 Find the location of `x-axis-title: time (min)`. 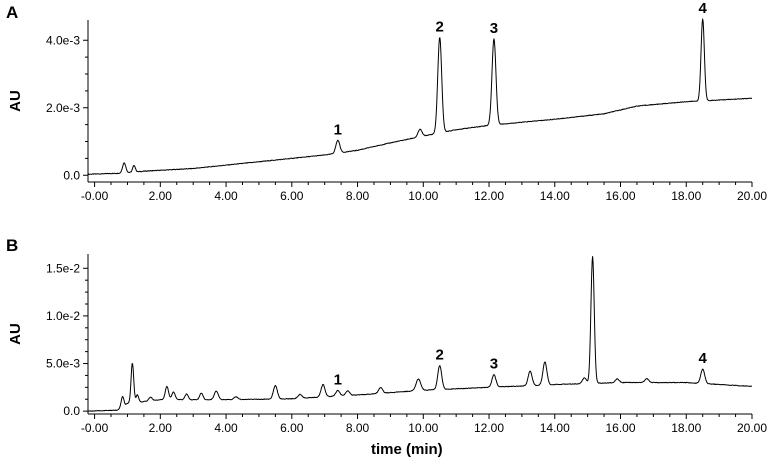

x-axis-title: time (min) is located at coordinates (407, 449).